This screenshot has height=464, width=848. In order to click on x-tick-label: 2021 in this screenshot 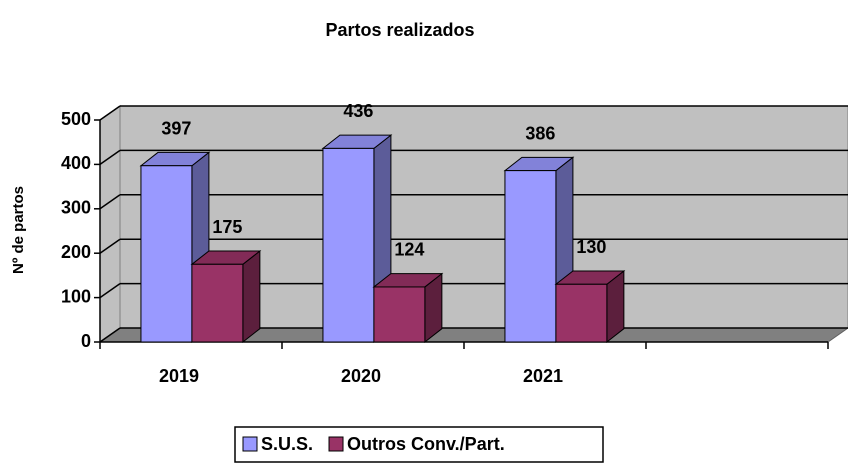, I will do `click(543, 376)`.